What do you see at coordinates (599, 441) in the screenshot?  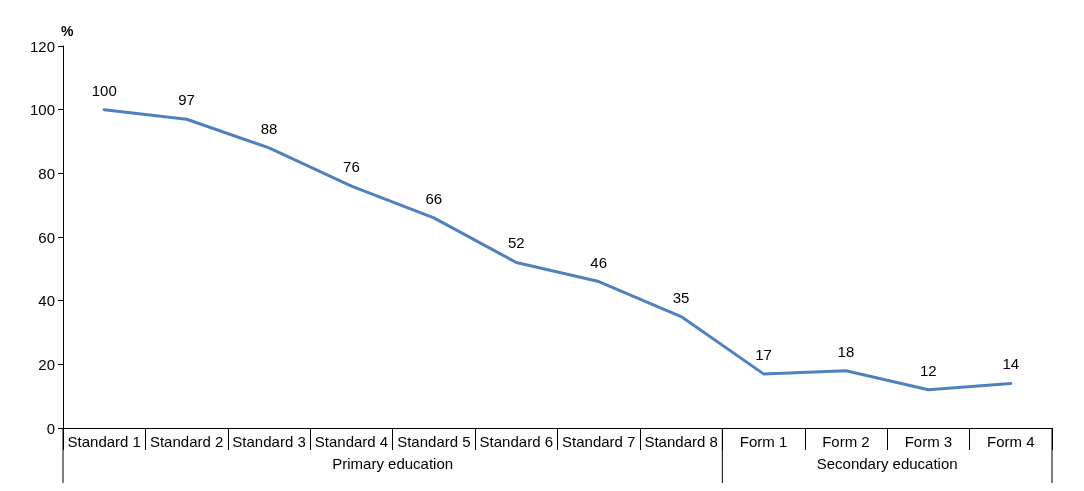 I see `x-tick-label: Standard 7` at bounding box center [599, 441].